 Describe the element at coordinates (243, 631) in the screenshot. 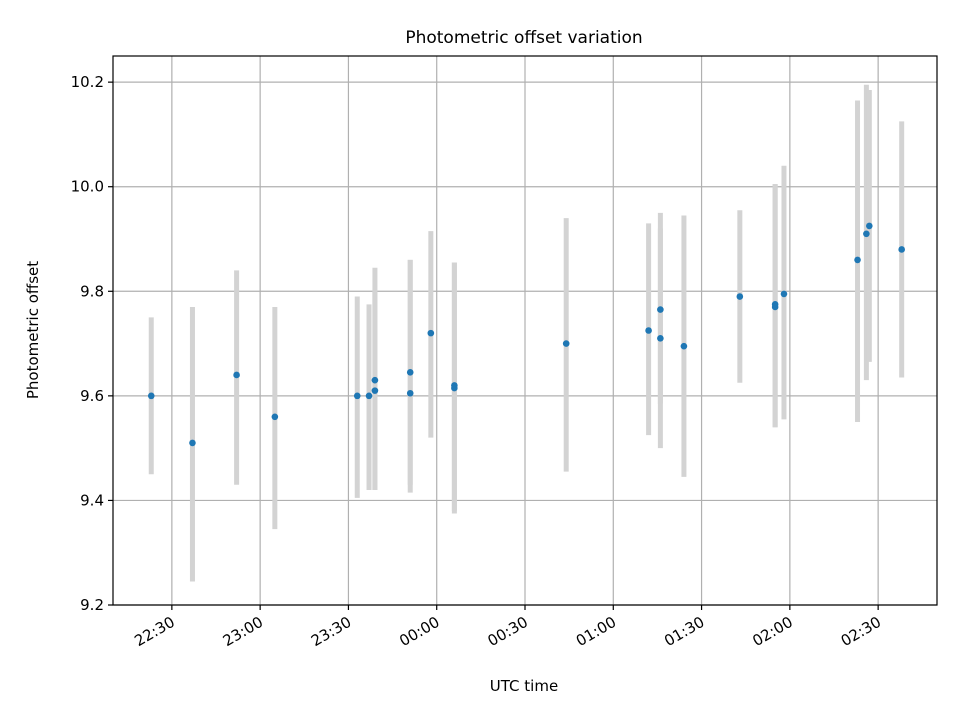

I see `x-tick-label: 23:00` at that location.